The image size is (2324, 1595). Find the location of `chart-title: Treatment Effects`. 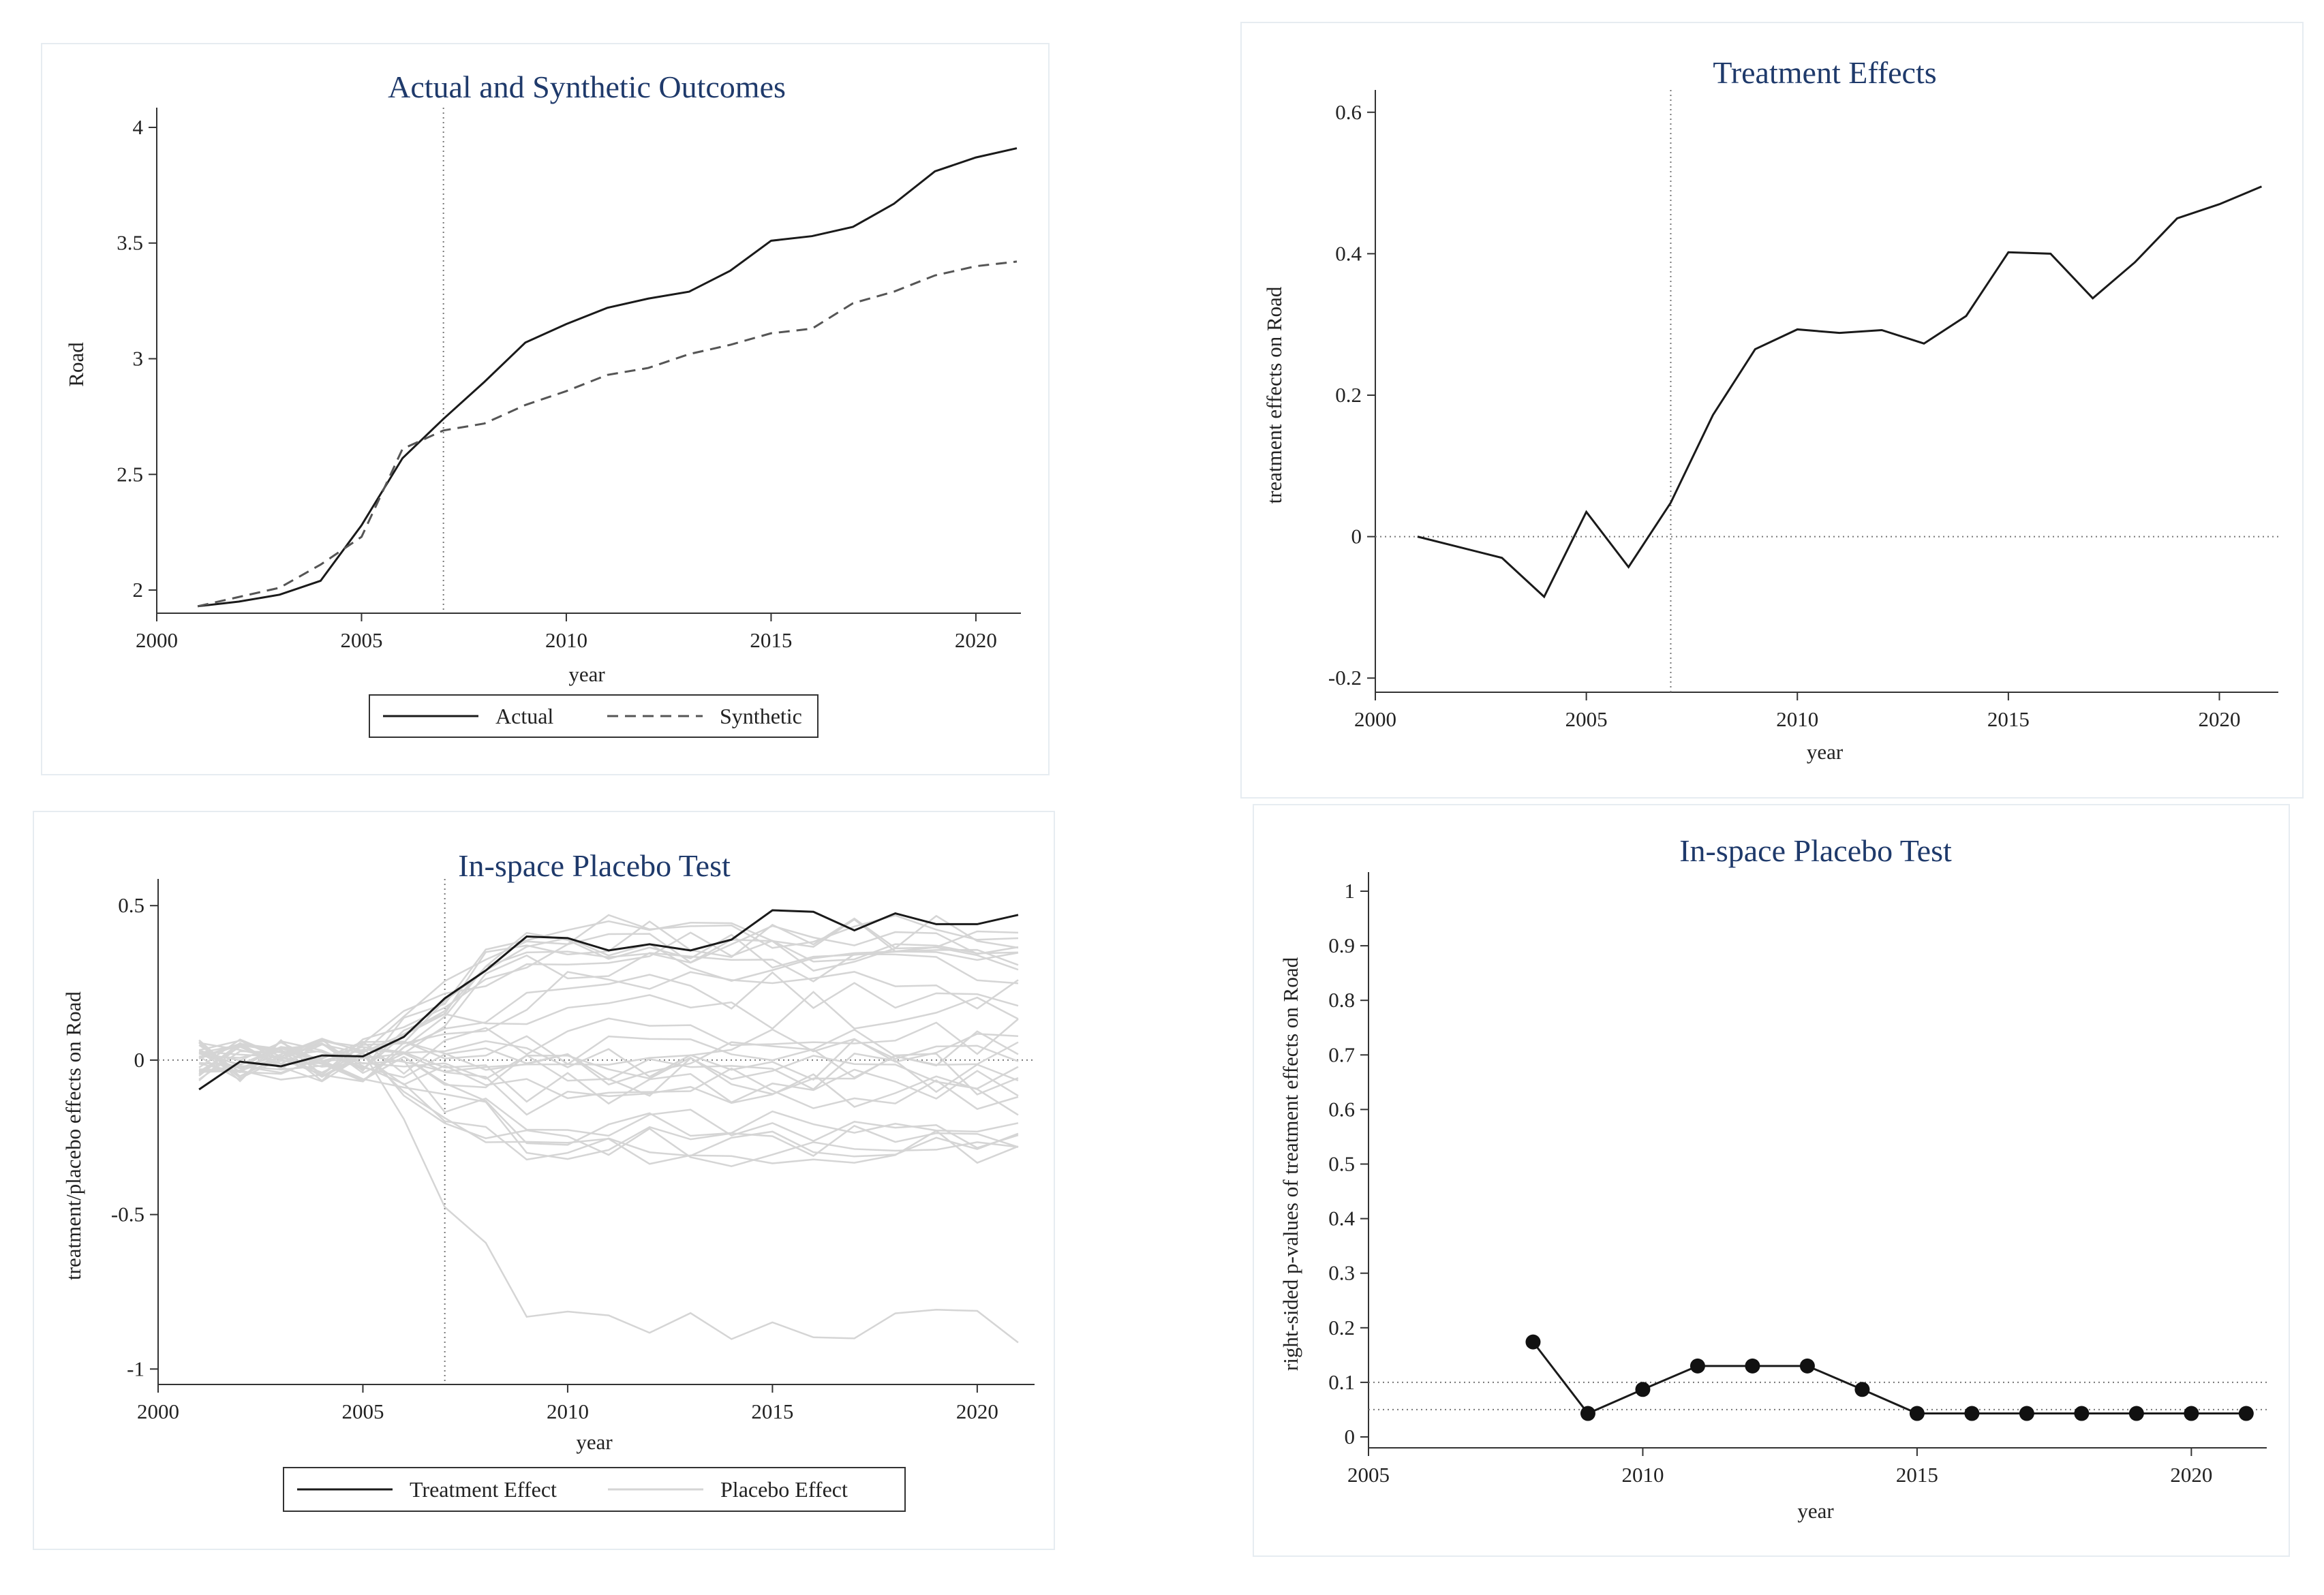

chart-title: Treatment Effects is located at coordinates (1824, 73).